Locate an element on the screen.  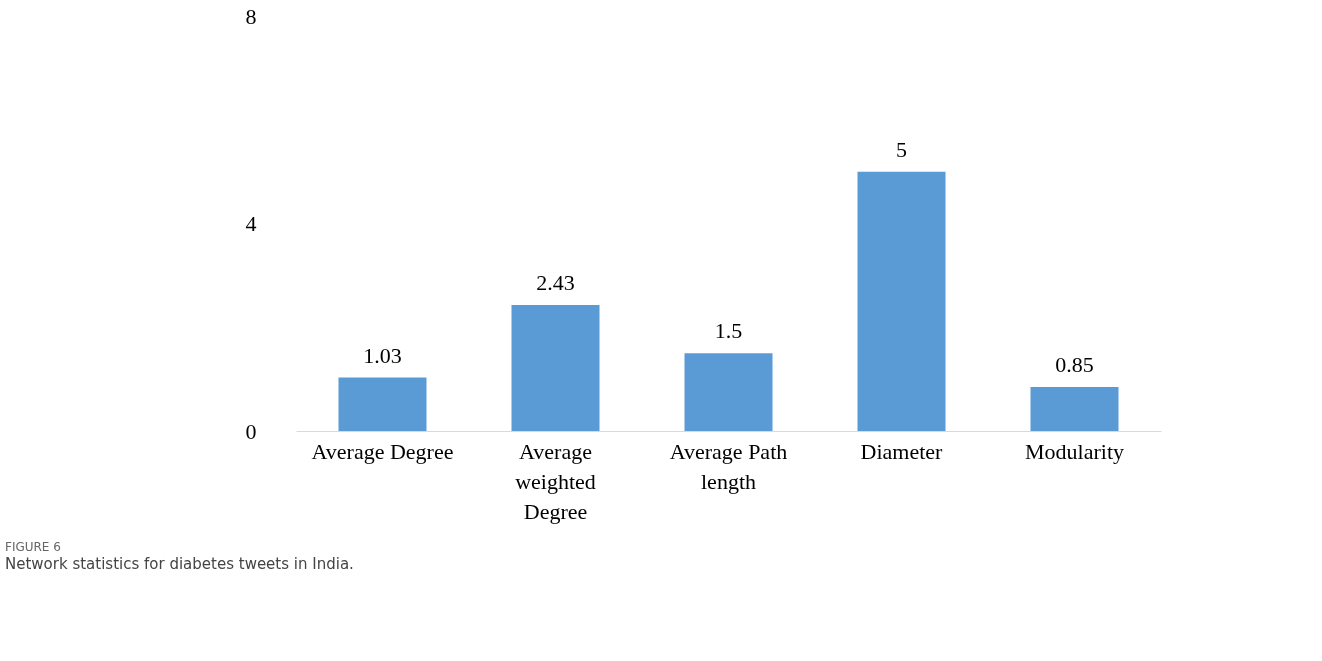
data-label: 2.43 is located at coordinates (555, 282).